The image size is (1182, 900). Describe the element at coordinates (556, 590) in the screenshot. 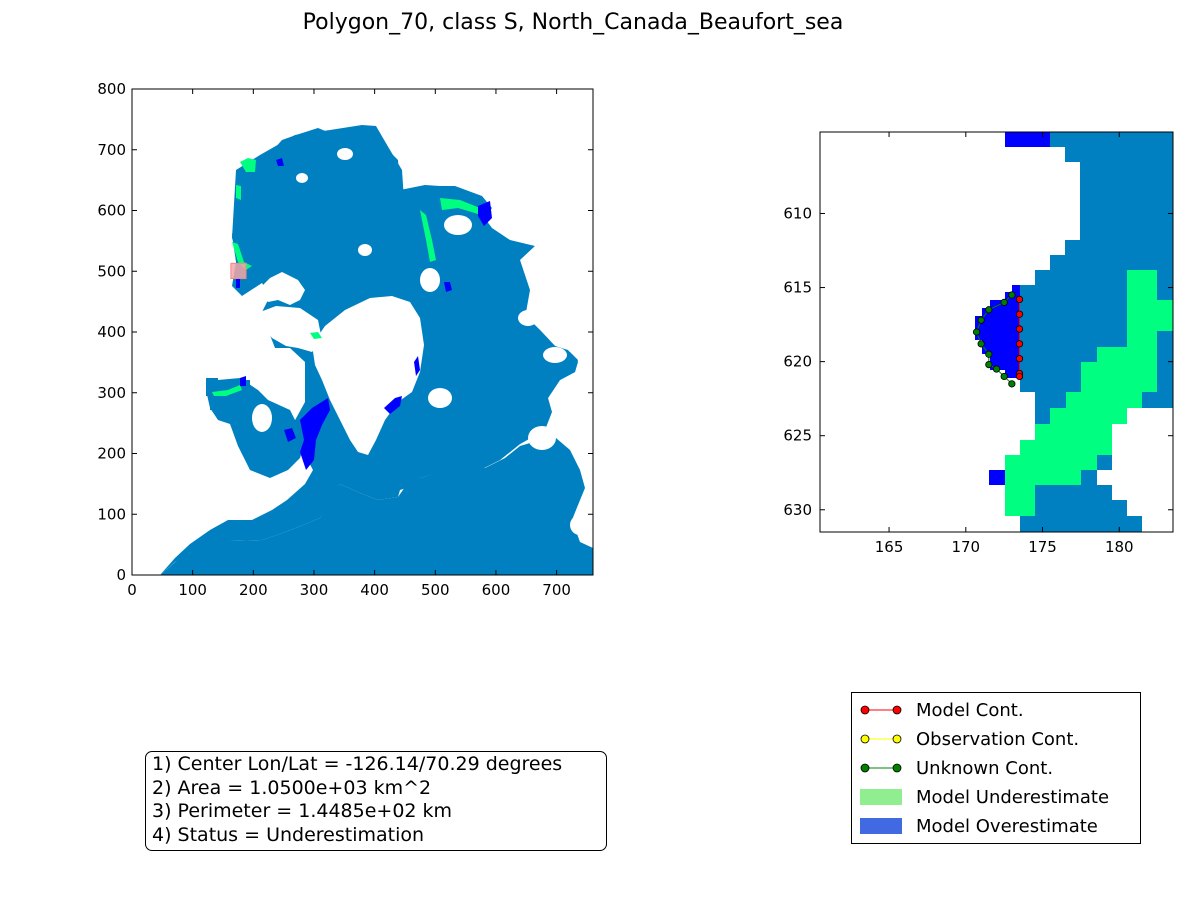

I see `overview-x-tick-label: 700` at that location.